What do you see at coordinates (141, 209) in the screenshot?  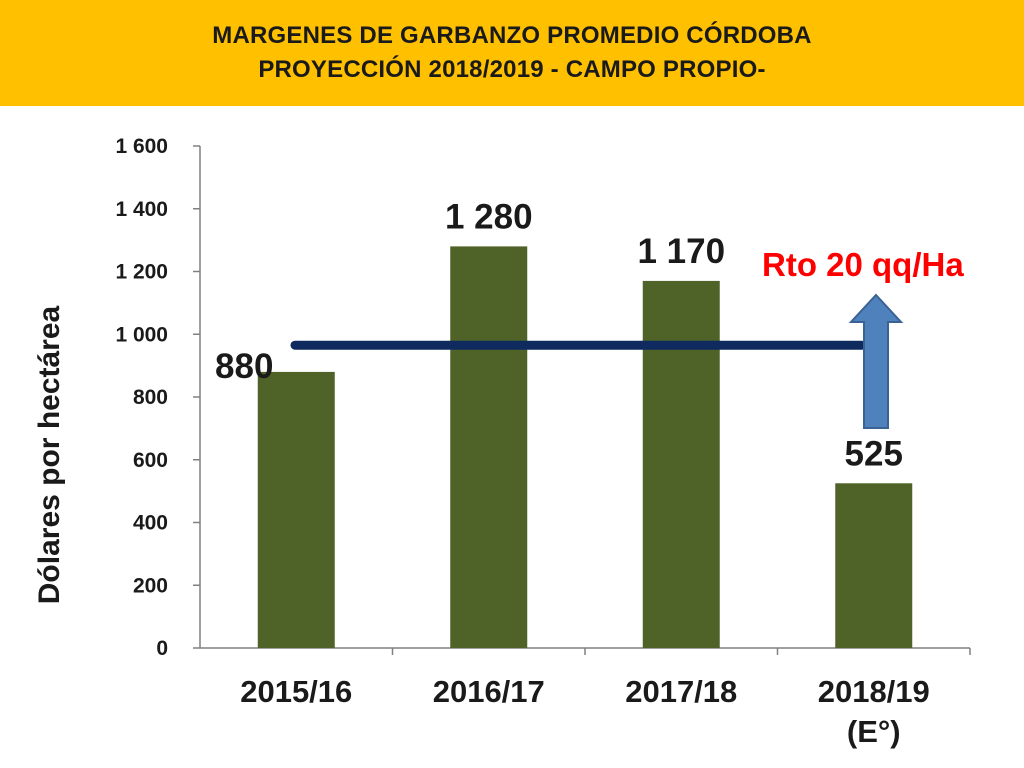 I see `y-tick-label: 1 400` at bounding box center [141, 209].